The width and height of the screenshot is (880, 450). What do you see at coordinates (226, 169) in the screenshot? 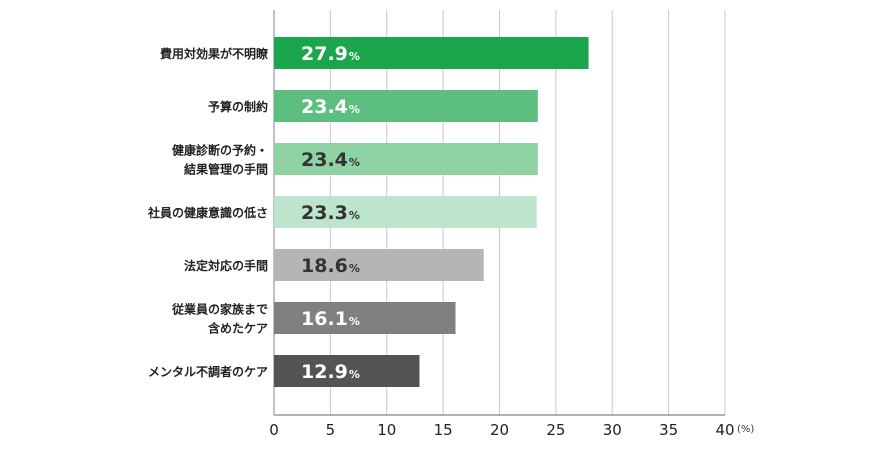
I see `category-label-2-line1: 結果管理の手間` at bounding box center [226, 169].